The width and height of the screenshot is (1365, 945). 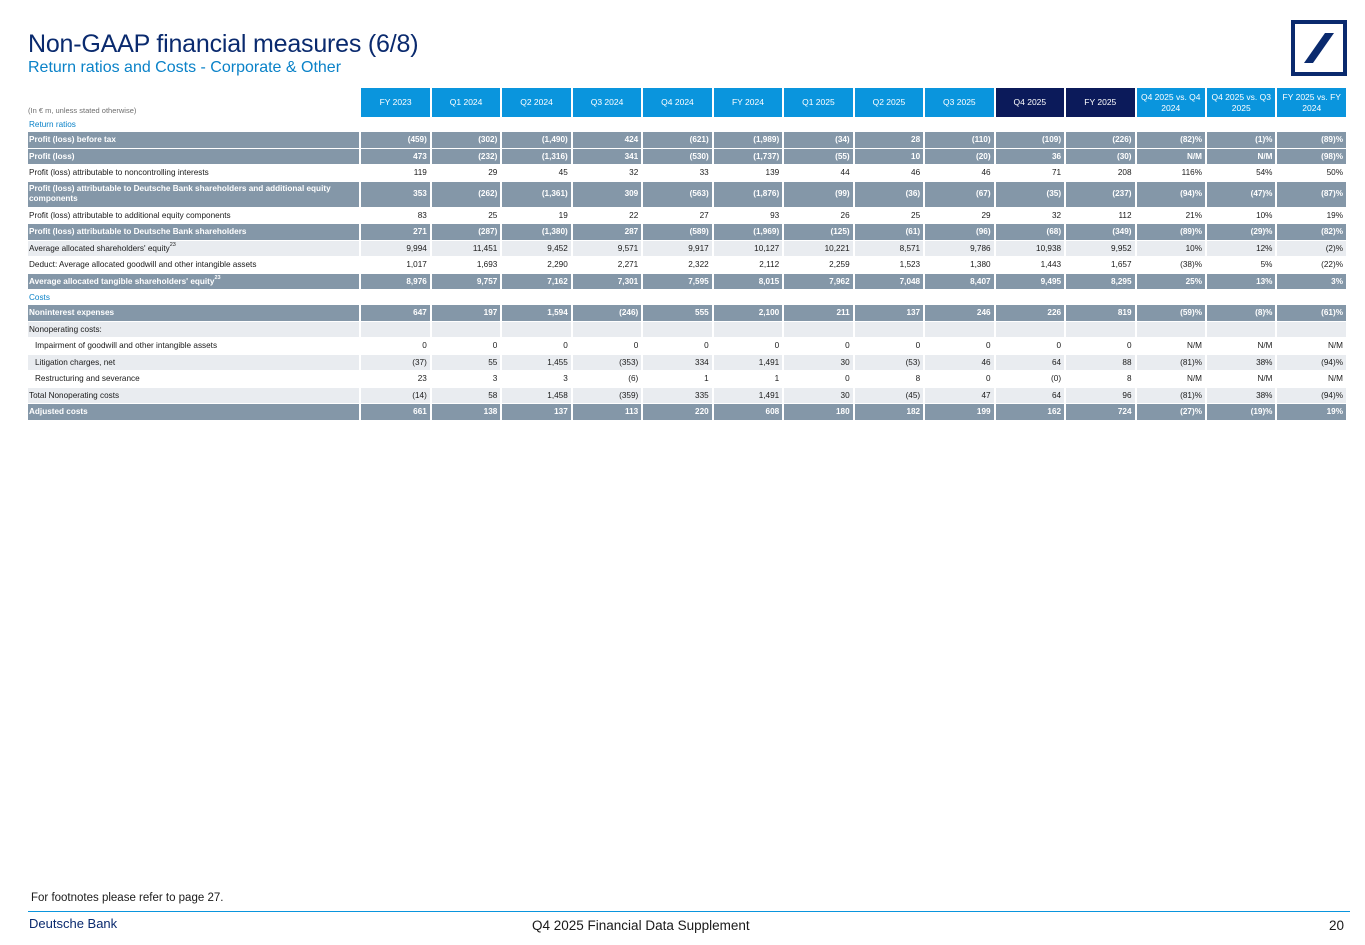 What do you see at coordinates (395, 412) in the screenshot?
I see `table-cell: 661` at bounding box center [395, 412].